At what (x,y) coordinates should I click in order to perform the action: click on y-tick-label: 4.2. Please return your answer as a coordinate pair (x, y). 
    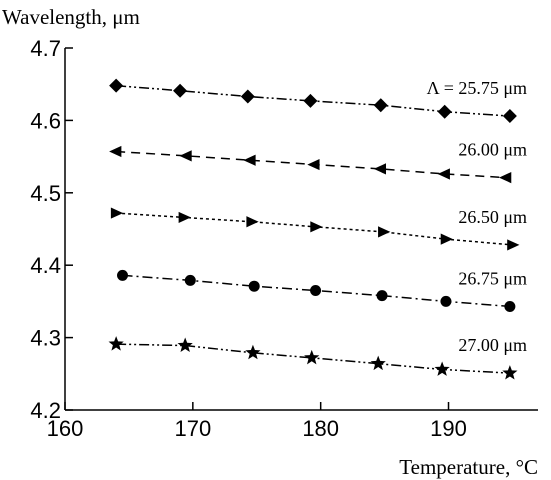
    Looking at the image, I should click on (45, 410).